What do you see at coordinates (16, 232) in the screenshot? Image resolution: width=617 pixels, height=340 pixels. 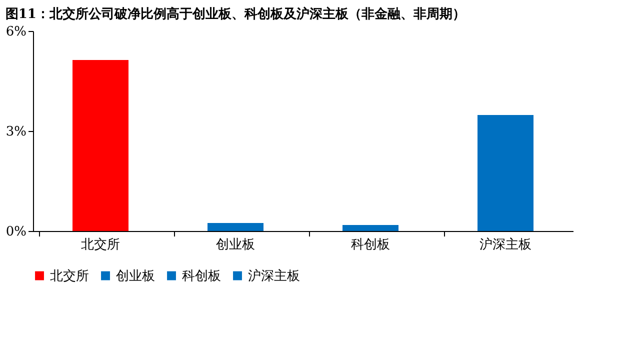 I see `y-tick-label: 0%` at bounding box center [16, 232].